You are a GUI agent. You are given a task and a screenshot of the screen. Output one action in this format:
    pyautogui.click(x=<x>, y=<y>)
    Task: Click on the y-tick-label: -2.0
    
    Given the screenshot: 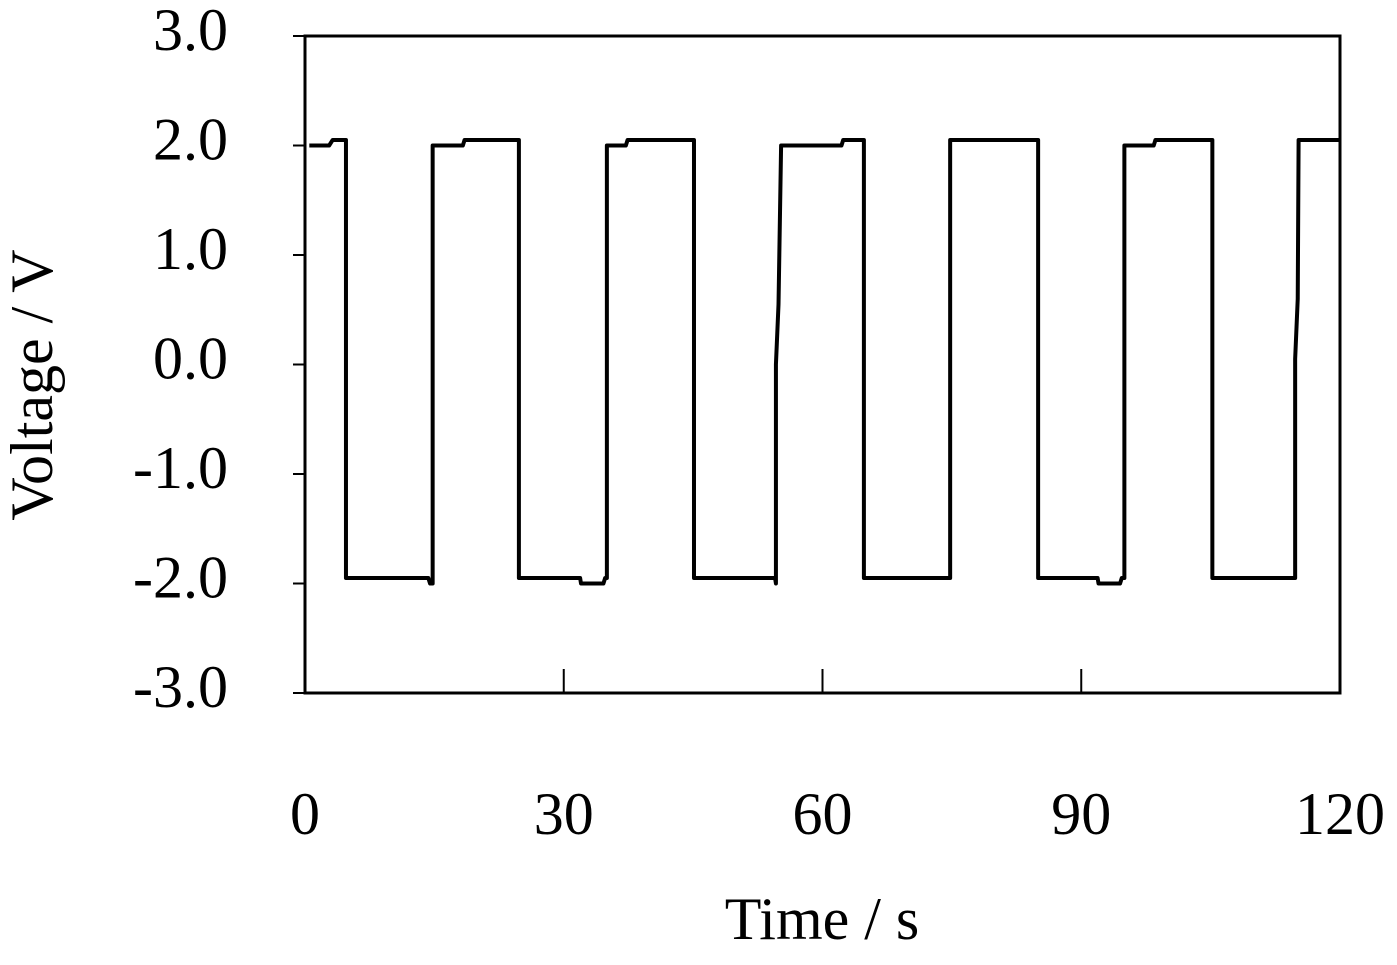 What is the action you would take?
    pyautogui.click(x=180, y=577)
    